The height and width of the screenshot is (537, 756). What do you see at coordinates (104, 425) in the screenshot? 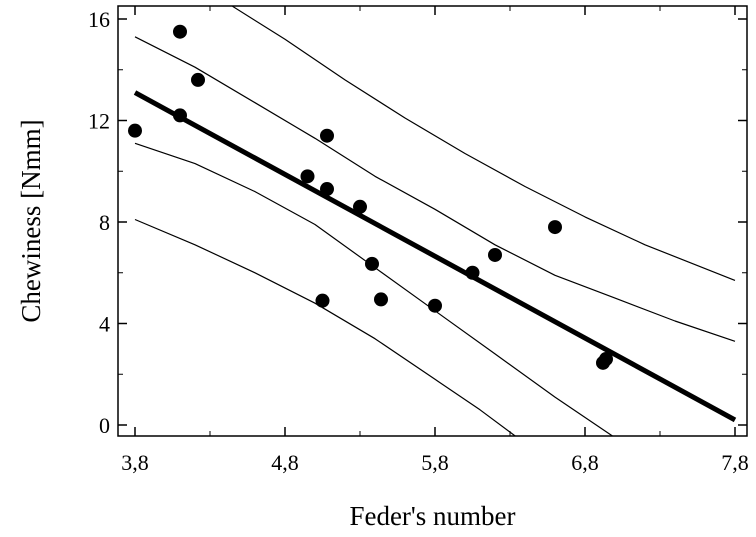
I see `y-tick-label: 0` at bounding box center [104, 425].